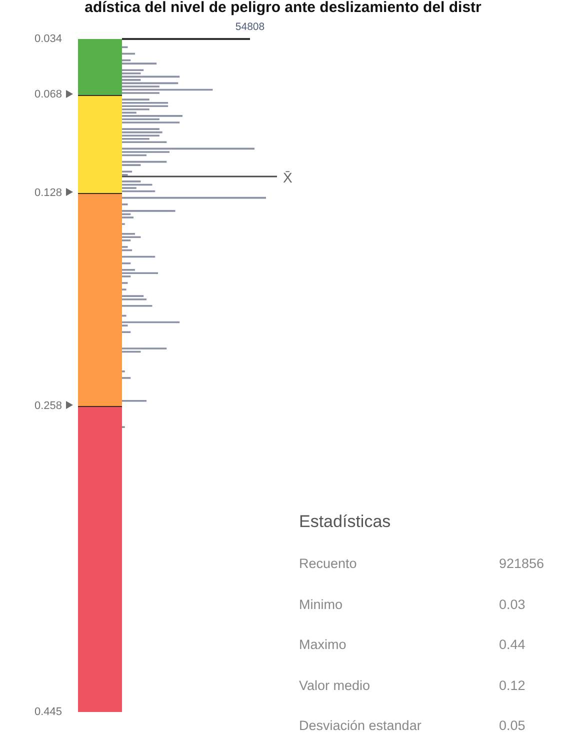  I want to click on text: 0.03, so click(512, 605).